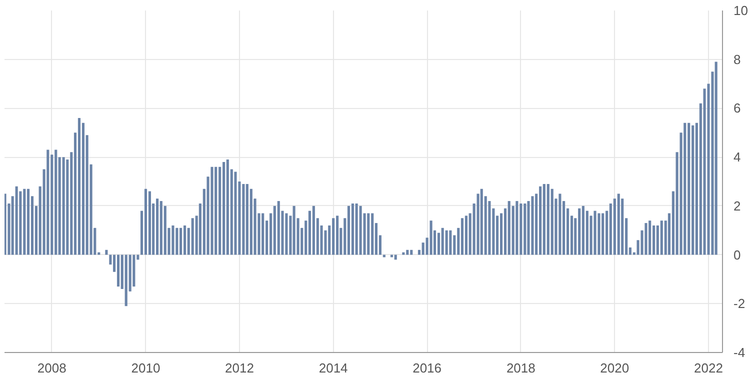  What do you see at coordinates (51, 367) in the screenshot?
I see `x-tick-label: 2008` at bounding box center [51, 367].